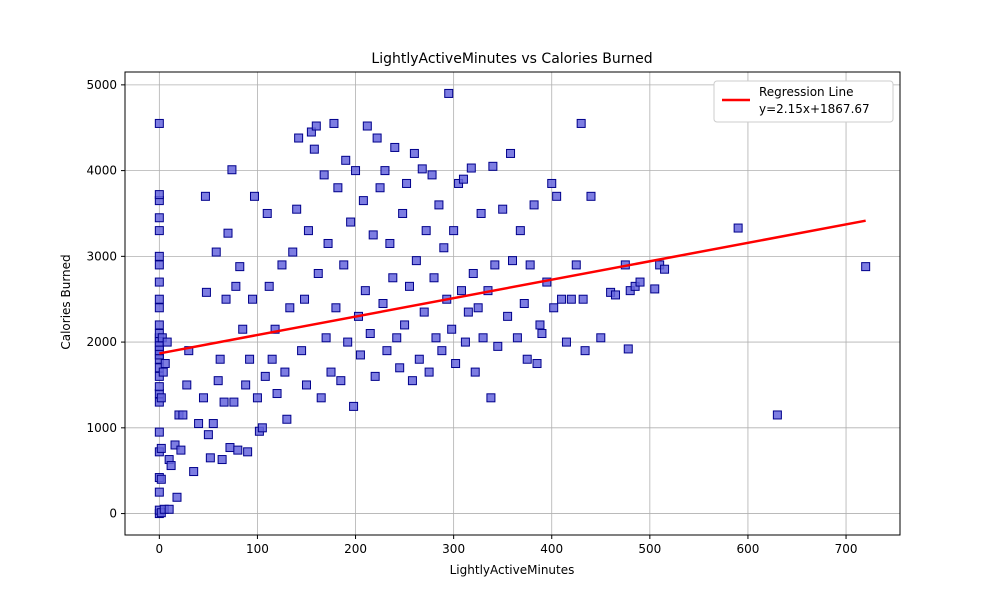 The image size is (1000, 600). Describe the element at coordinates (101, 342) in the screenshot. I see `y-tick-label: 2000` at that location.